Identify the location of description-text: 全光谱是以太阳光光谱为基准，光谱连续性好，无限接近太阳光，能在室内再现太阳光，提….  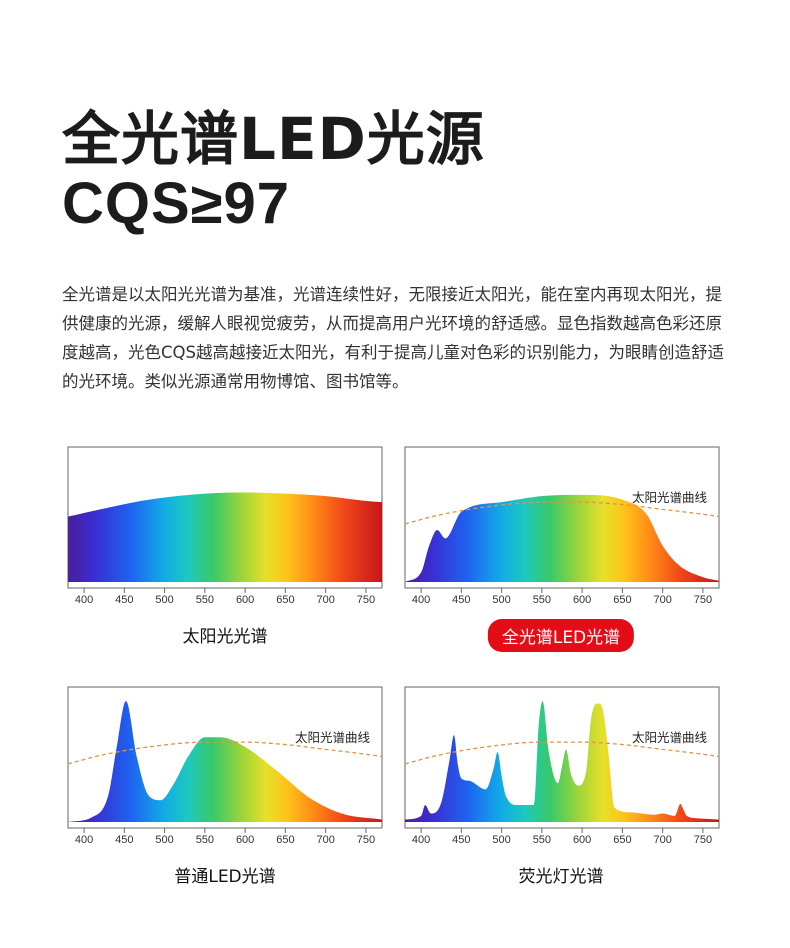
(393, 338).